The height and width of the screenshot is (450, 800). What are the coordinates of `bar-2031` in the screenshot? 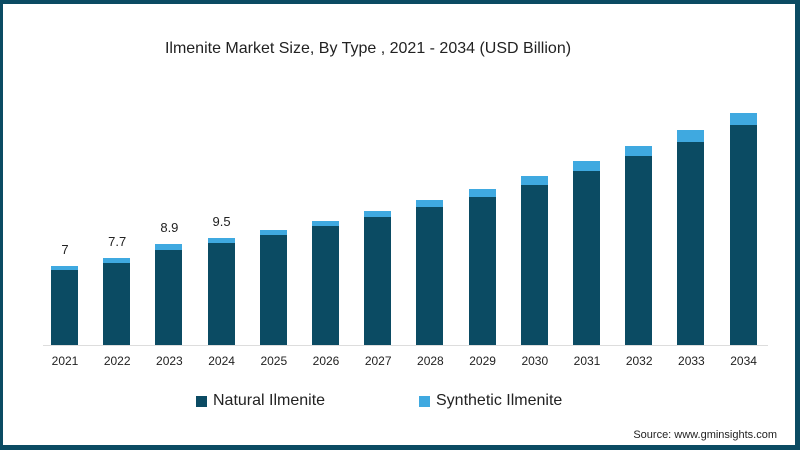 It's located at (586, 252).